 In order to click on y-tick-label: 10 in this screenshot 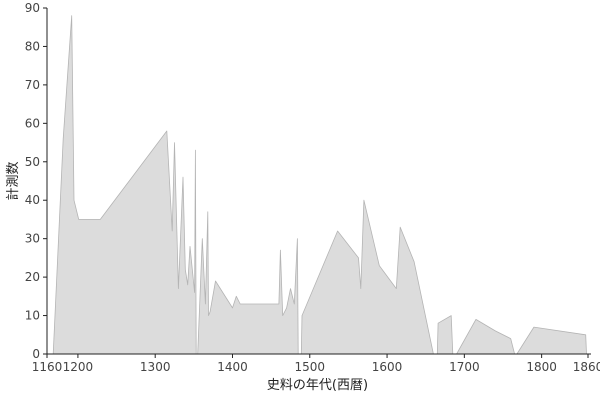, I will do `click(32, 316)`.